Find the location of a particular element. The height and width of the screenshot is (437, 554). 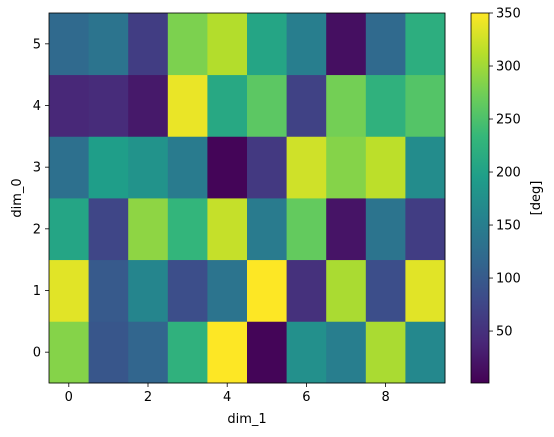

y-tick-label: 1 is located at coordinates (37, 291).